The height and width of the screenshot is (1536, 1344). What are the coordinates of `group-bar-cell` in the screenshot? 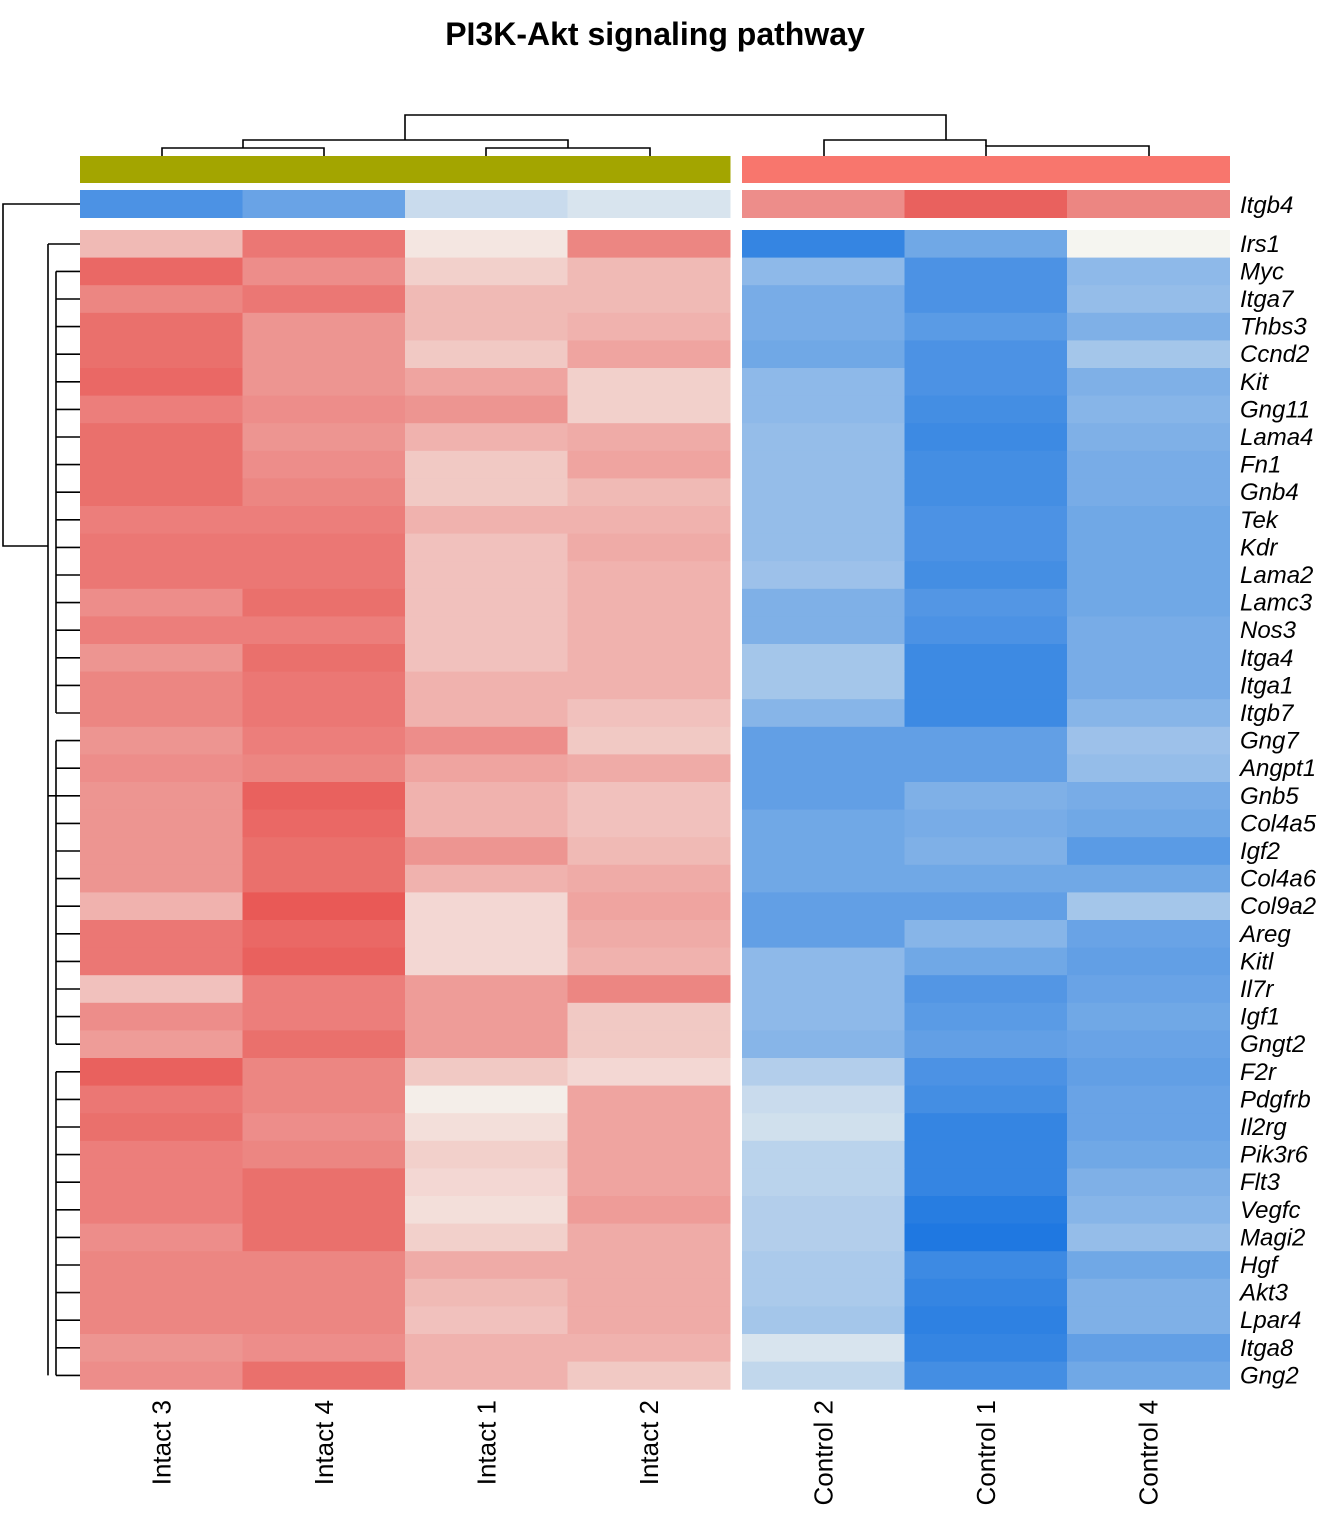 It's located at (986, 169).